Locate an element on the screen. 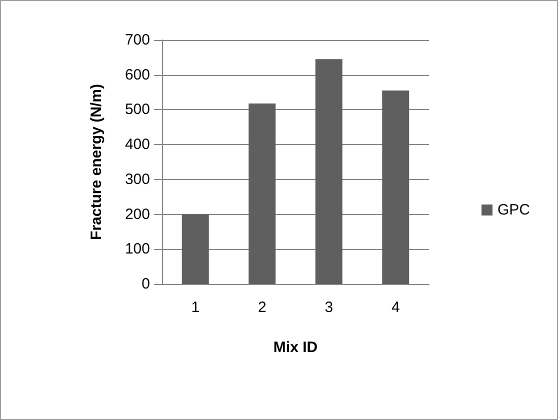 This screenshot has height=420, width=558. y-tick-label: 400 is located at coordinates (137, 145).